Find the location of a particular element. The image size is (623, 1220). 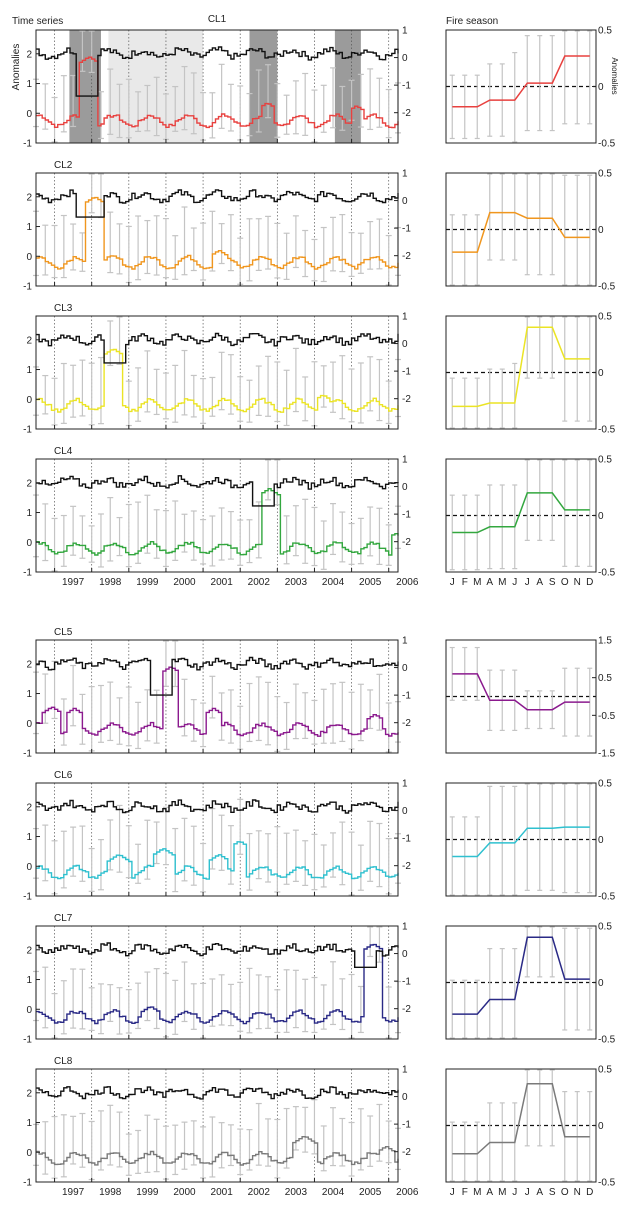

left-y-axis-label: Anomalies is located at coordinates (16, 67).